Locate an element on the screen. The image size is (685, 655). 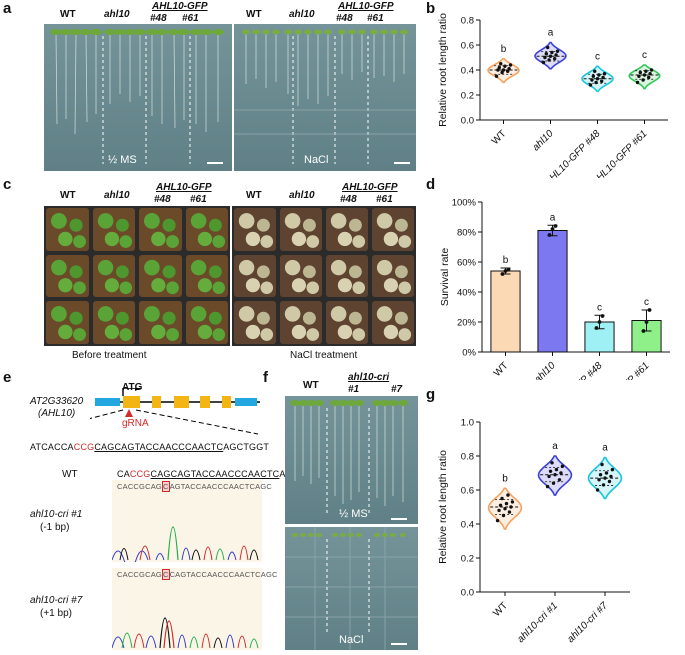
cri1-label: ahl10-cri #1 is located at coordinates (56, 514).